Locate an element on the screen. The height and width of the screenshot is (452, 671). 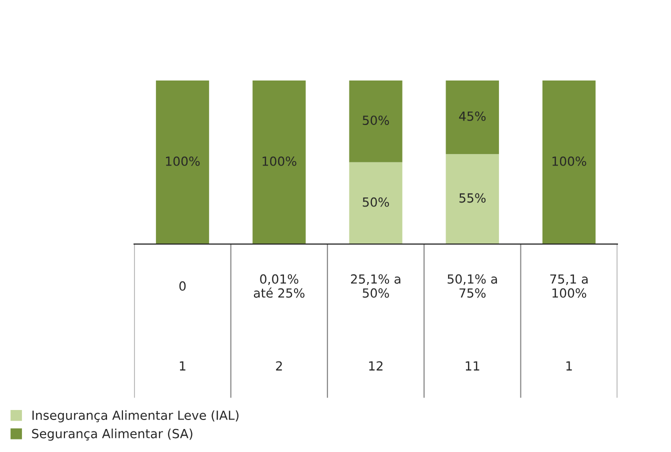
x-tick-label: 50,1% a 75% is located at coordinates (472, 286).